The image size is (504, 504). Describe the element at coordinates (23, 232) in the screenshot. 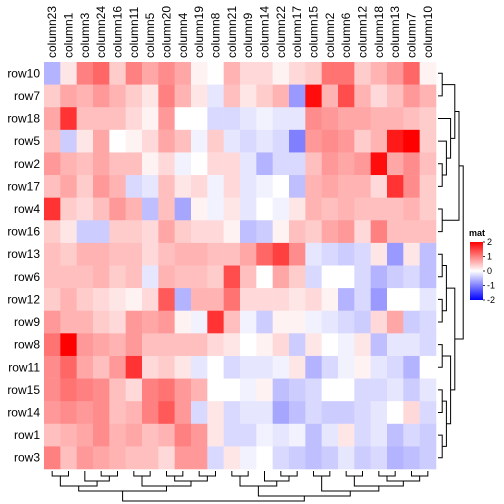

I see `row-label: row16` at that location.